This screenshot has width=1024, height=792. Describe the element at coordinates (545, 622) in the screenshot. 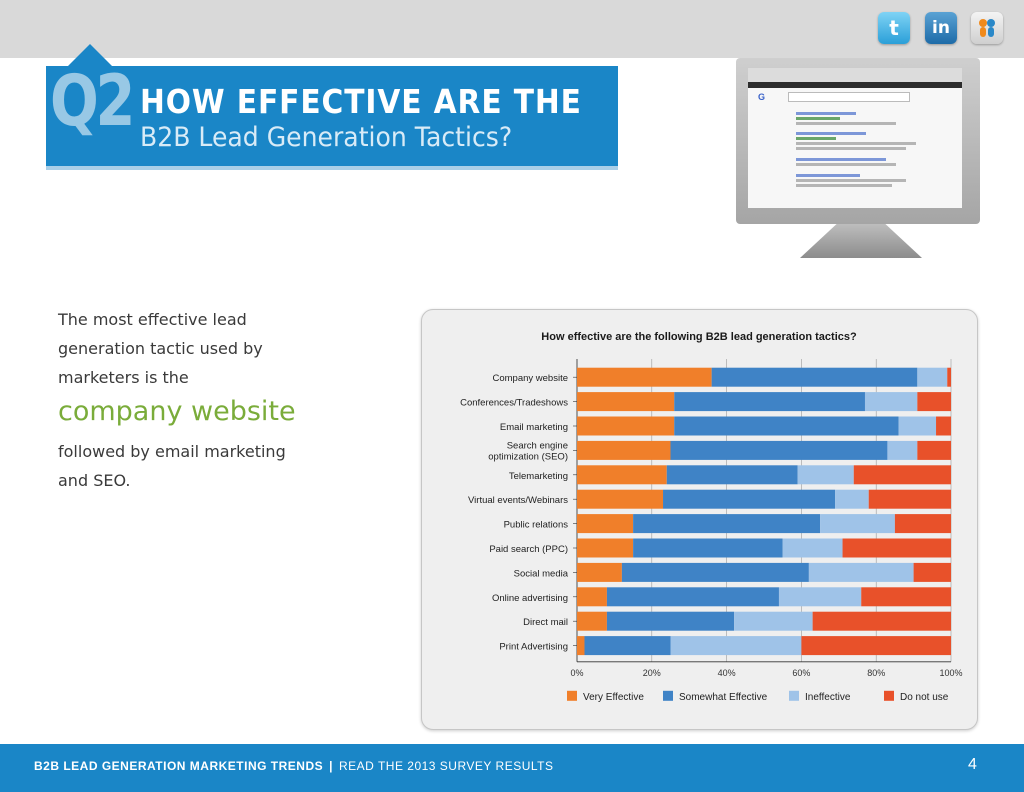

I see `category-label: Direct mail` at that location.